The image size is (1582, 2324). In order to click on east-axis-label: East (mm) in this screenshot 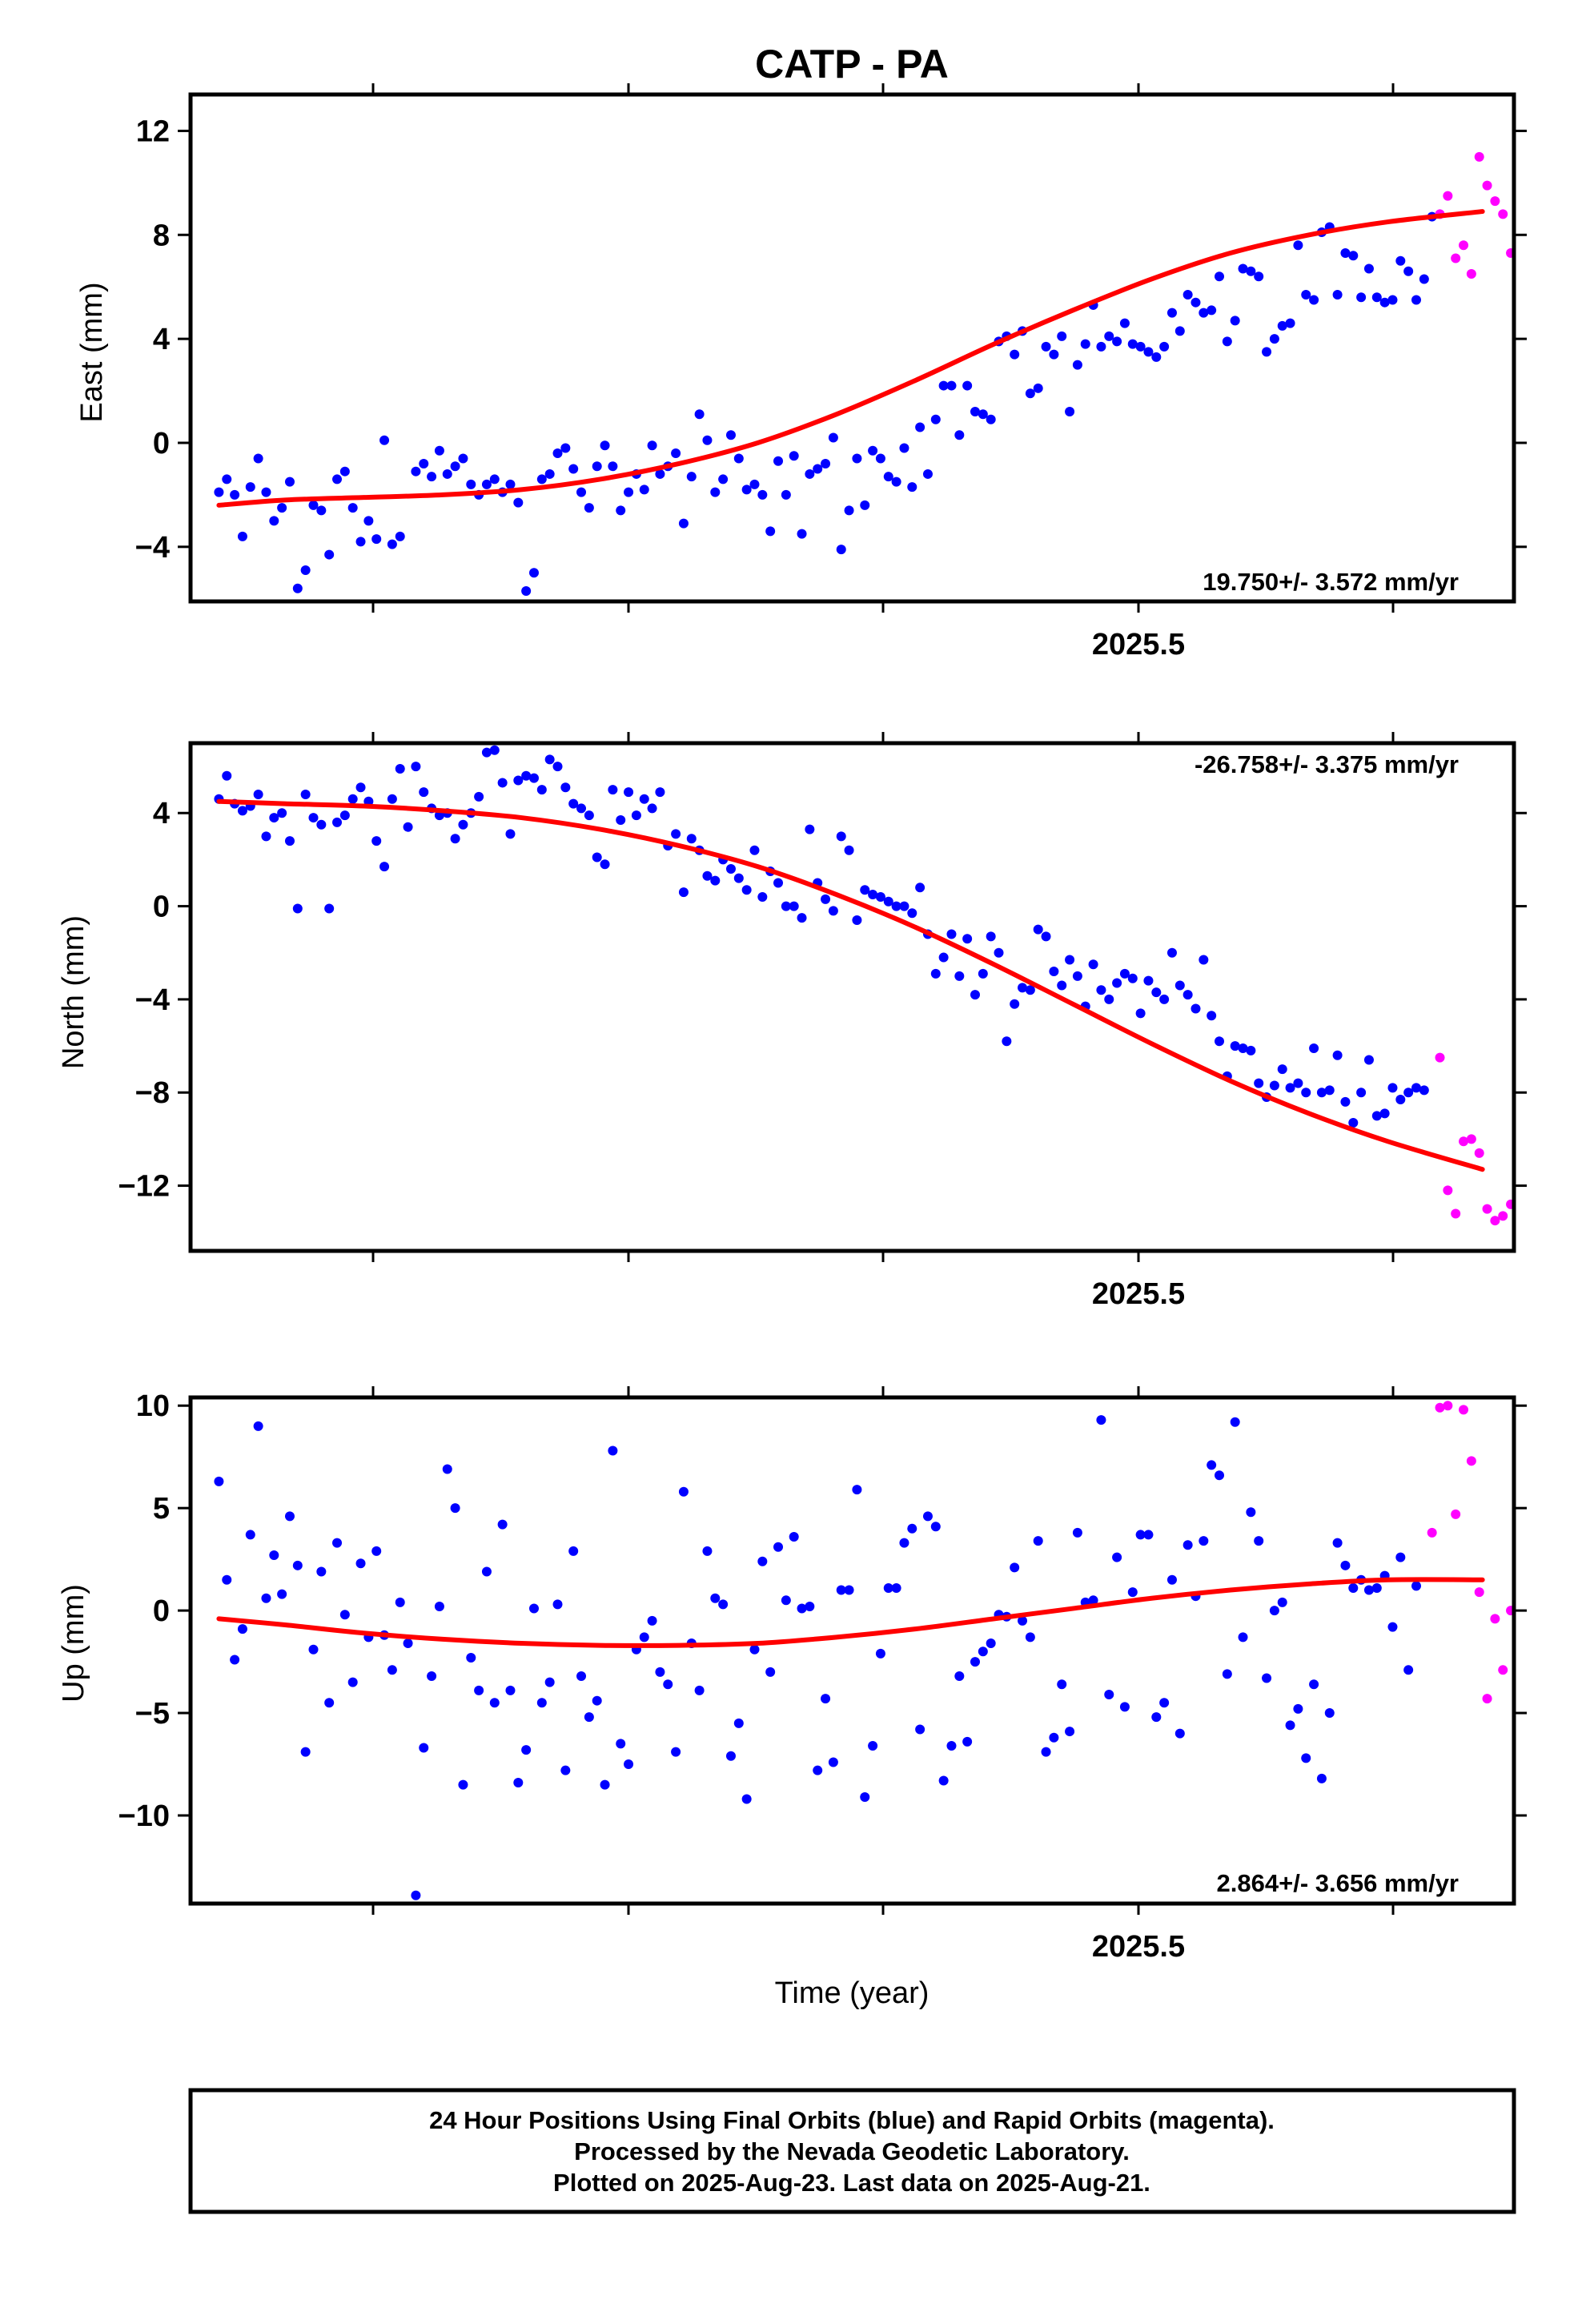, I will do `click(92, 352)`.